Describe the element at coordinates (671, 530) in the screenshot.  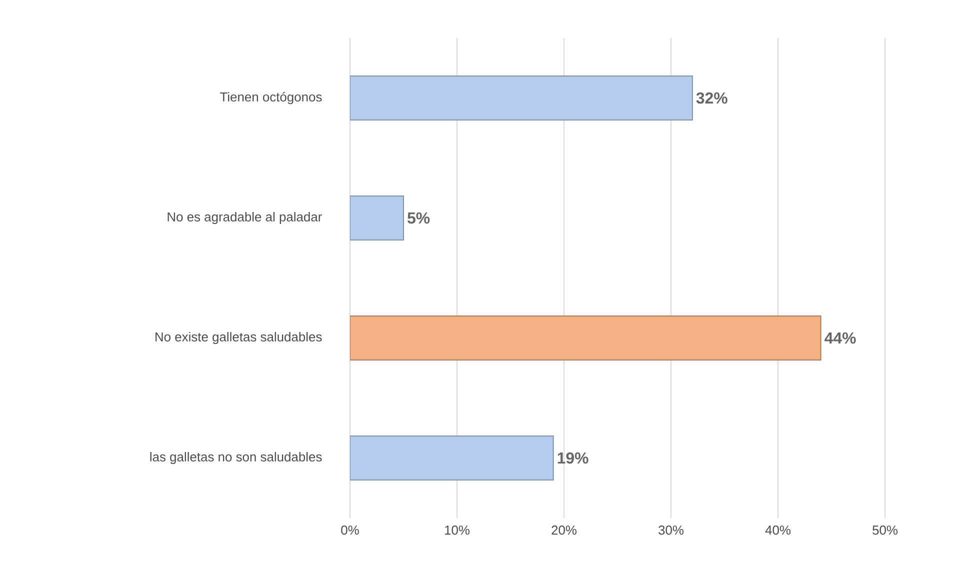
I see `x-tick-label: 30%` at that location.